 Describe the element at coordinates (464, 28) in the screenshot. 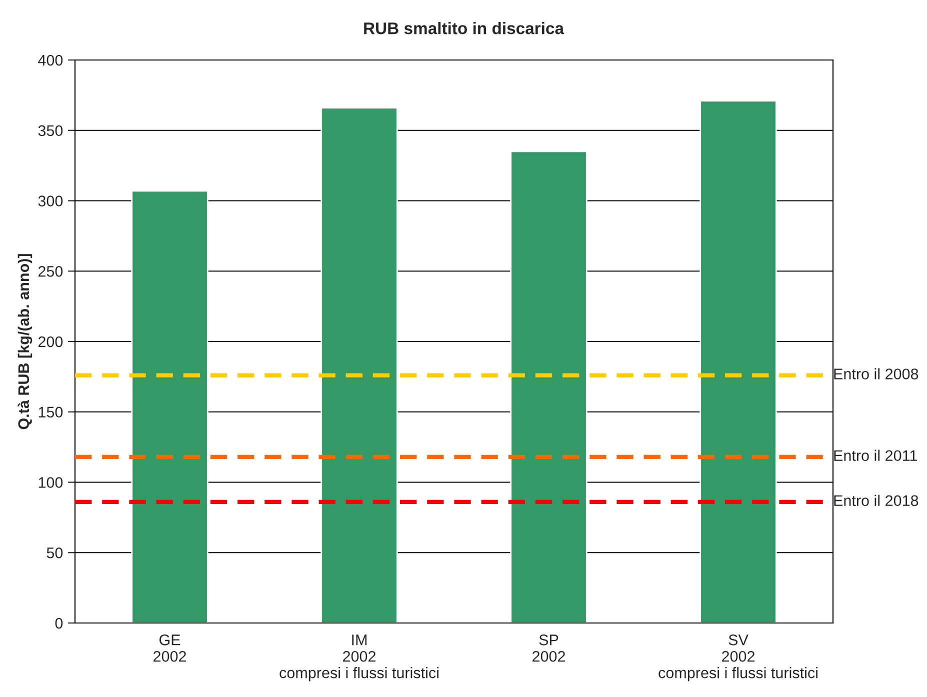

I see `chart-title: RUB smaltito in discarica` at that location.